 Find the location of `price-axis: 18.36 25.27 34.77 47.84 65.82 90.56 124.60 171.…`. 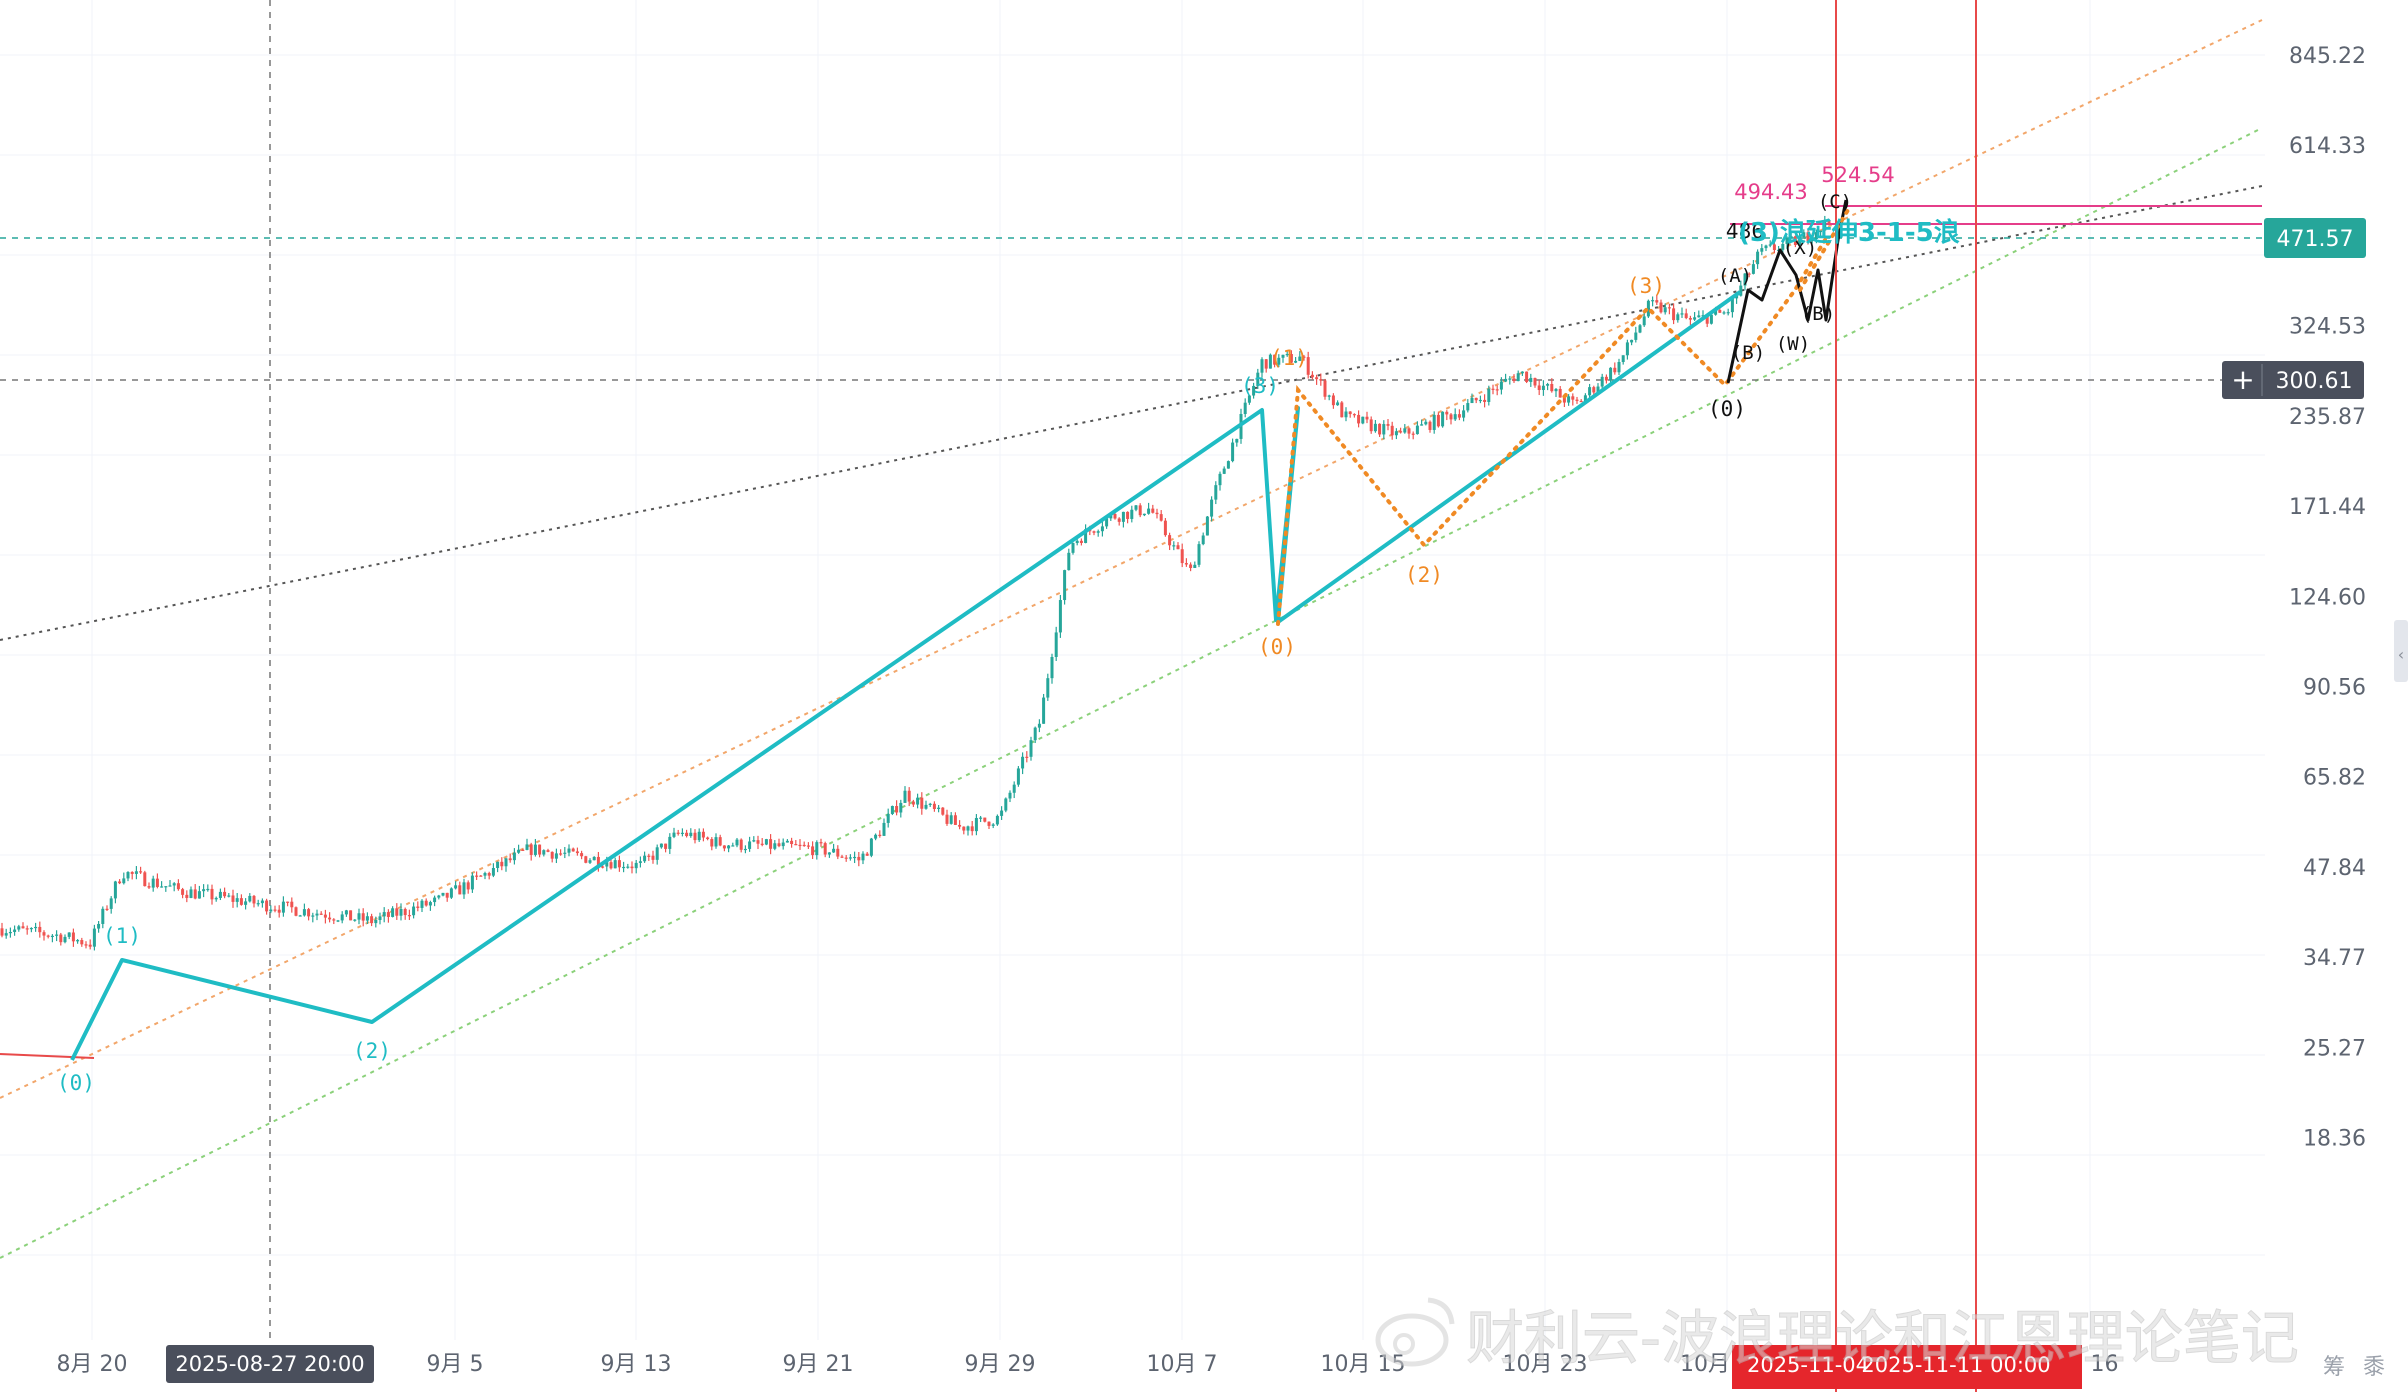

price-axis: 18.36 25.27 34.77 47.84 65.82 90.56 124.60 171.… is located at coordinates (2327, 598).